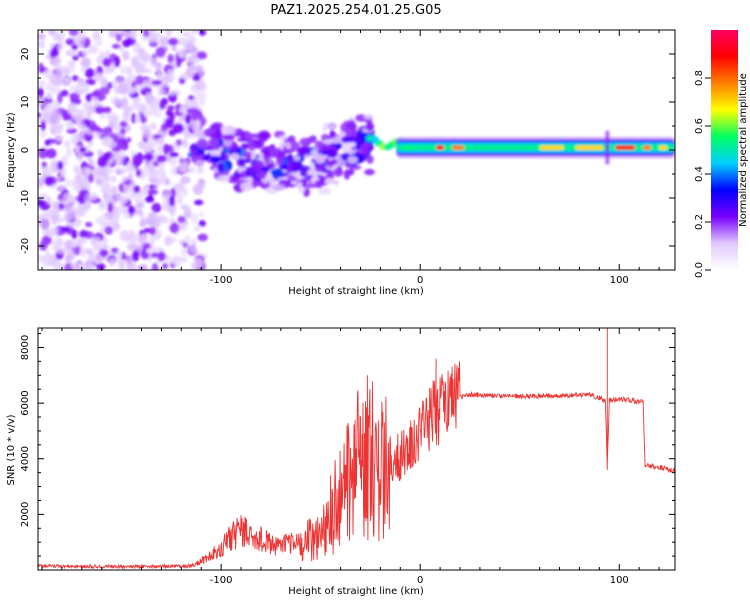 This screenshot has width=750, height=600. Describe the element at coordinates (11, 449) in the screenshot. I see `snr-ylabel: SNR (10 * v/v)` at that location.